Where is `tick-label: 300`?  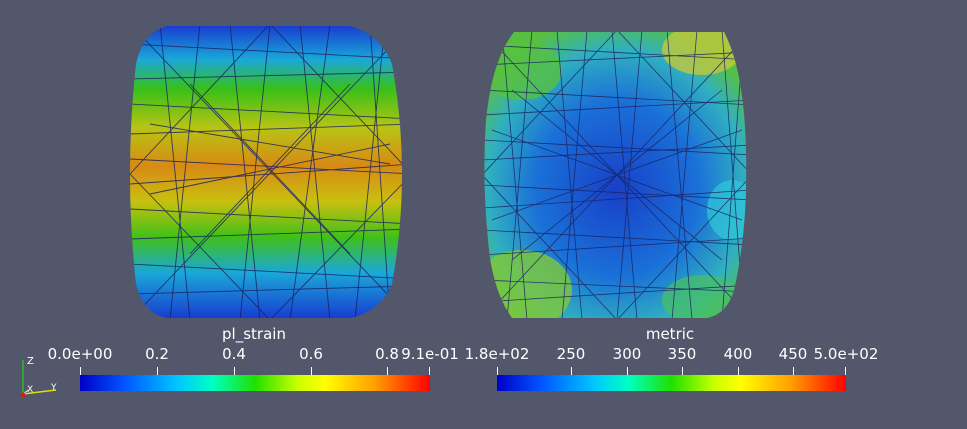
tick-label: 300 is located at coordinates (627, 354).